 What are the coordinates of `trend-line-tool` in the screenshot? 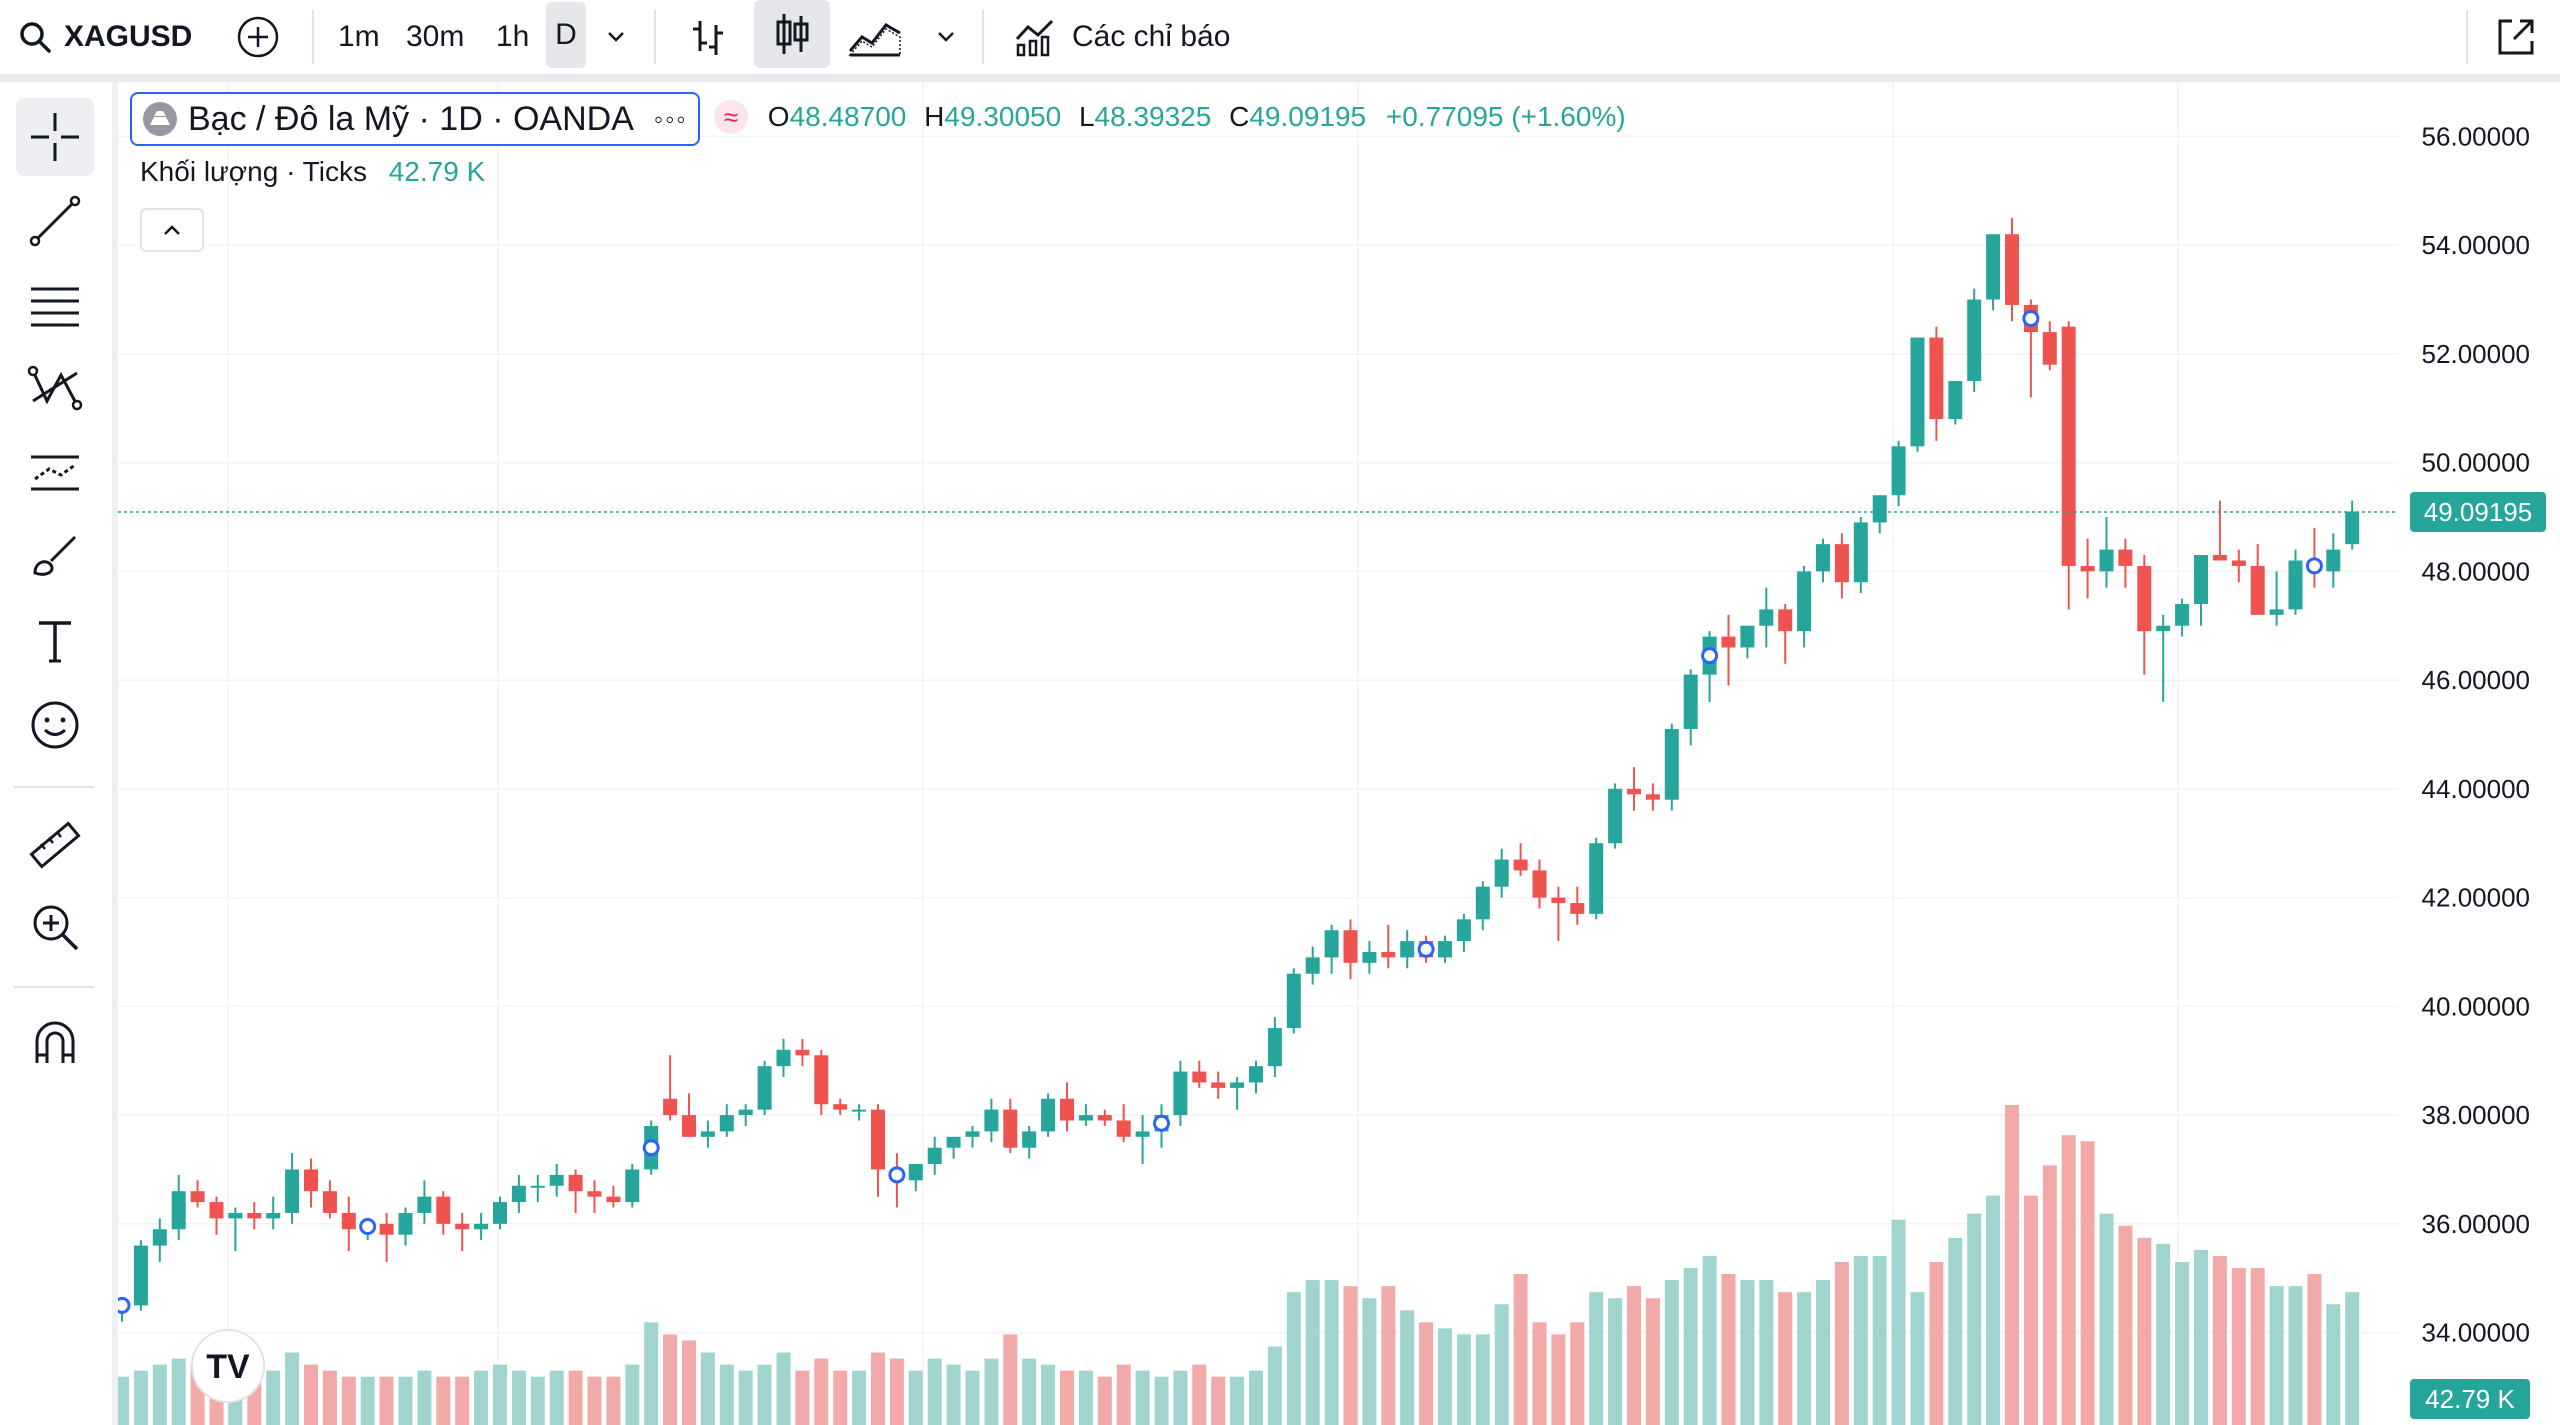 It's located at (55, 221).